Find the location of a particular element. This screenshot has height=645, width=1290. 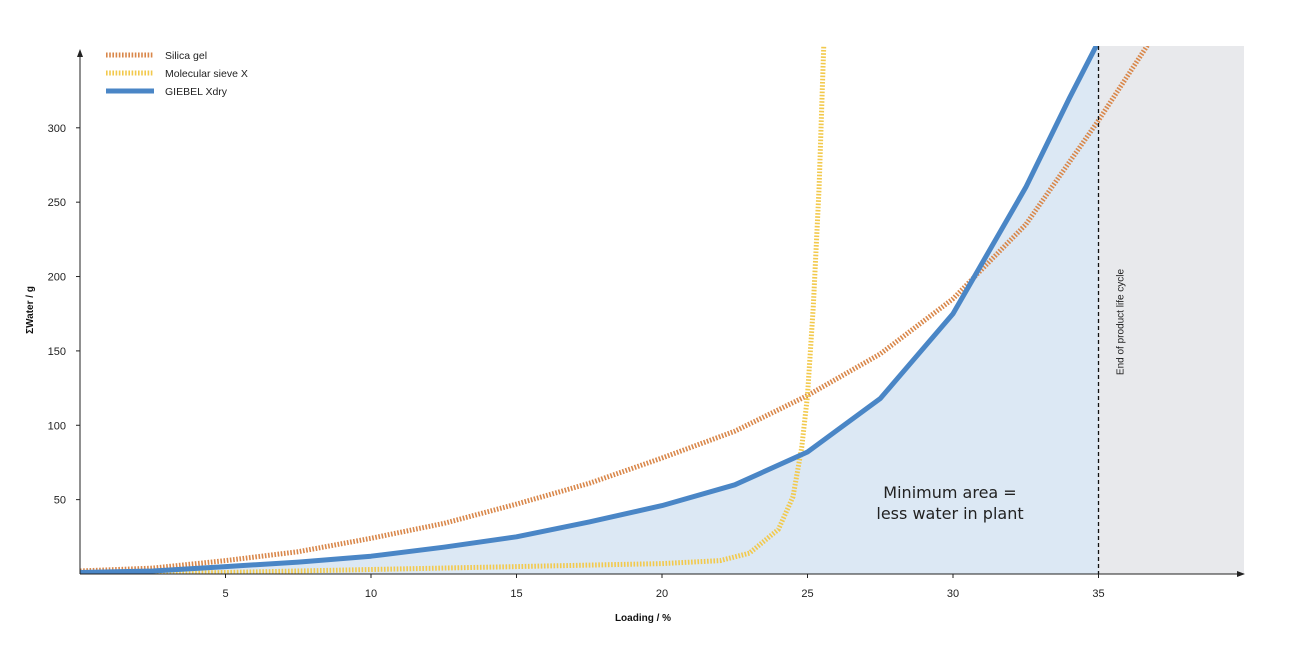

y-axis-arrow is located at coordinates (80, 53).